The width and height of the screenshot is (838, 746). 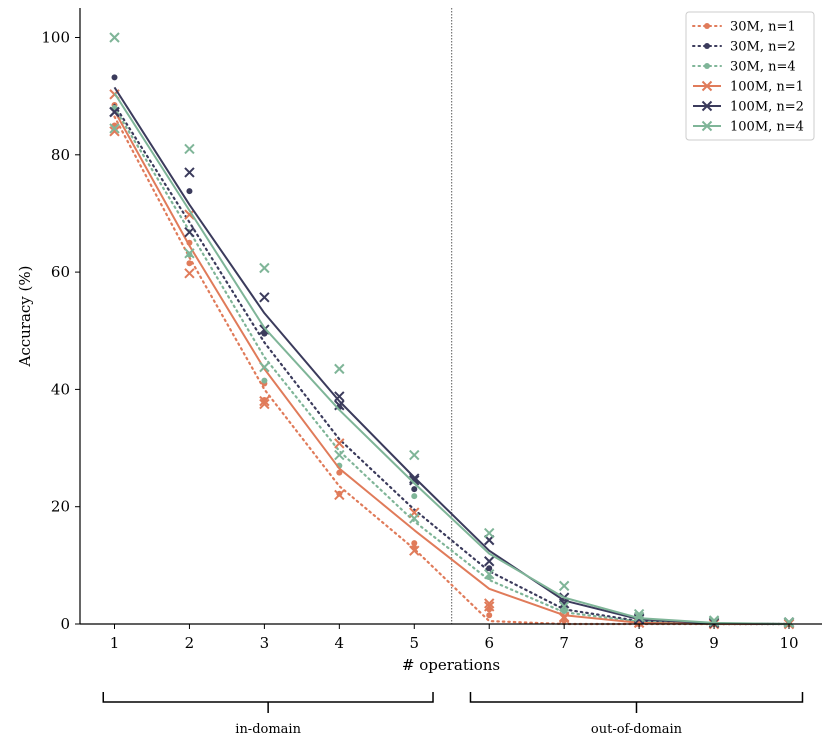 I want to click on bracket-label: in-domain, so click(x=268, y=729).